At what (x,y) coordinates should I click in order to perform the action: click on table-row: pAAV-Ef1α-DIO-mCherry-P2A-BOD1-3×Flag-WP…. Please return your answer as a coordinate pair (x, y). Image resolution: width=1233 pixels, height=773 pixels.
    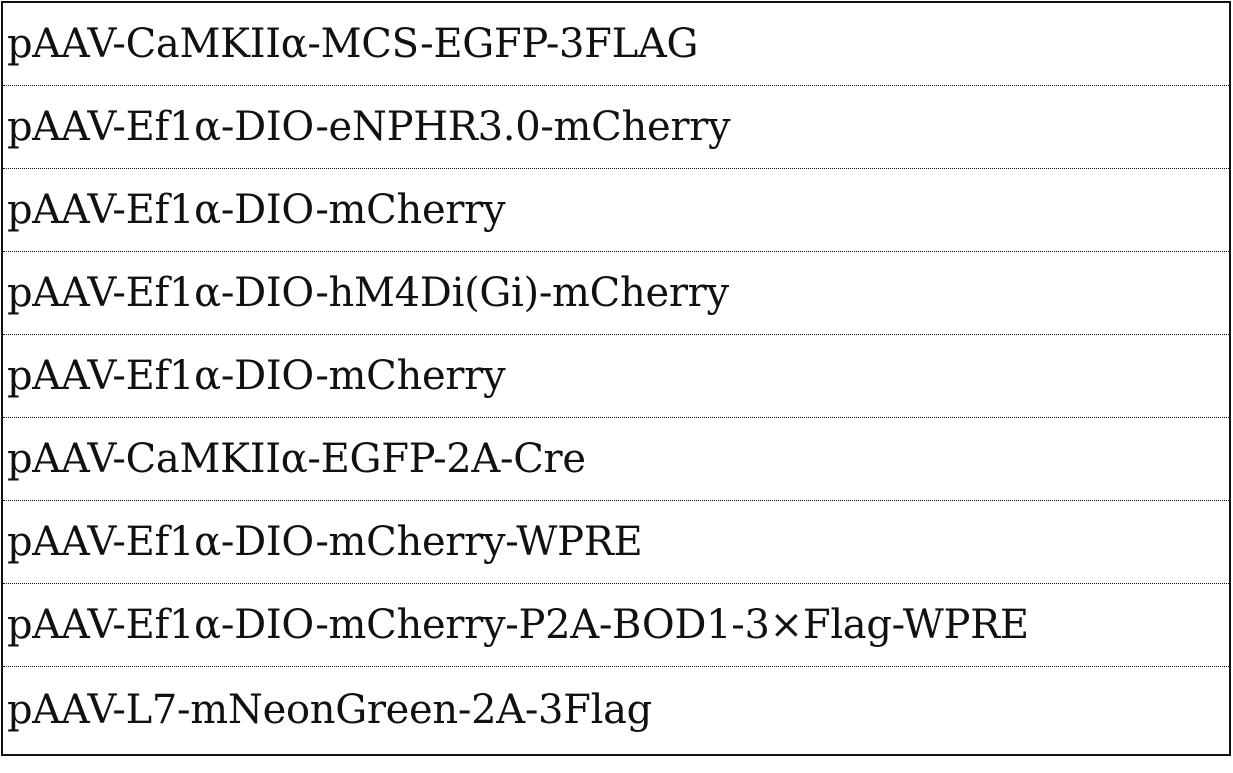
    Looking at the image, I should click on (616, 625).